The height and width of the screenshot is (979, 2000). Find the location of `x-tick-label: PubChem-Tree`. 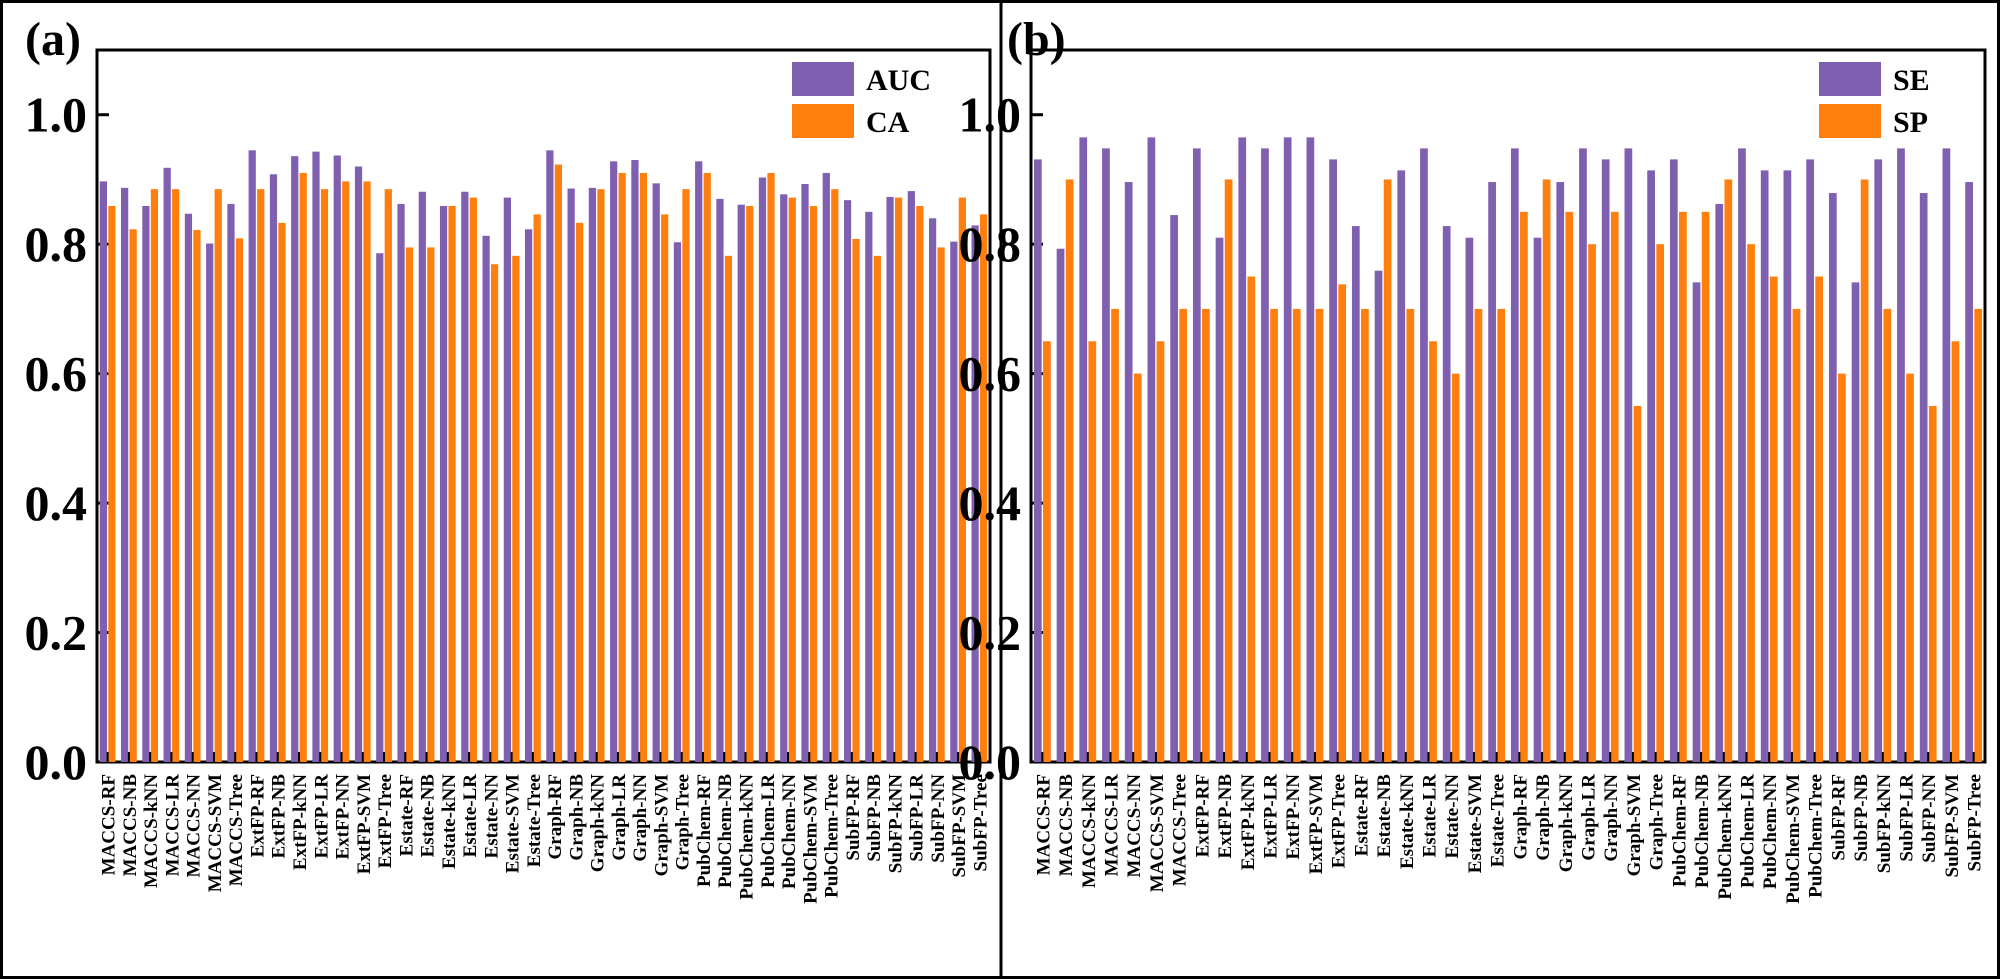

x-tick-label: PubChem-Tree is located at coordinates (1816, 836).